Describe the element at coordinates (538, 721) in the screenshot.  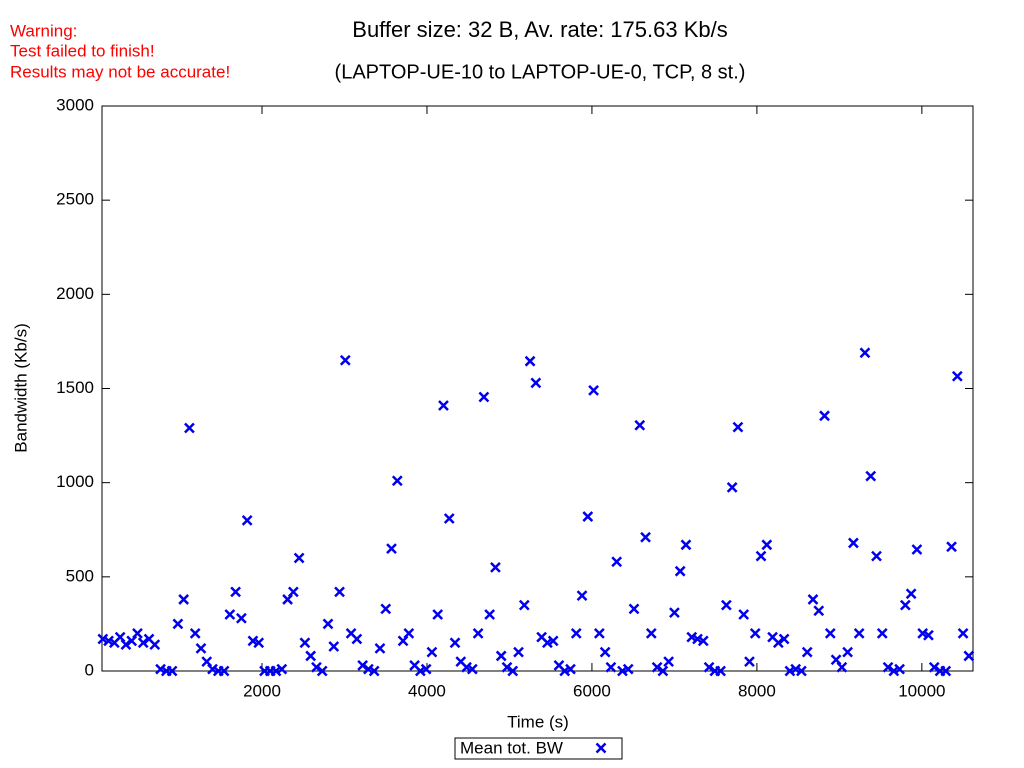
I see `x-axis-label: Time (s)` at that location.